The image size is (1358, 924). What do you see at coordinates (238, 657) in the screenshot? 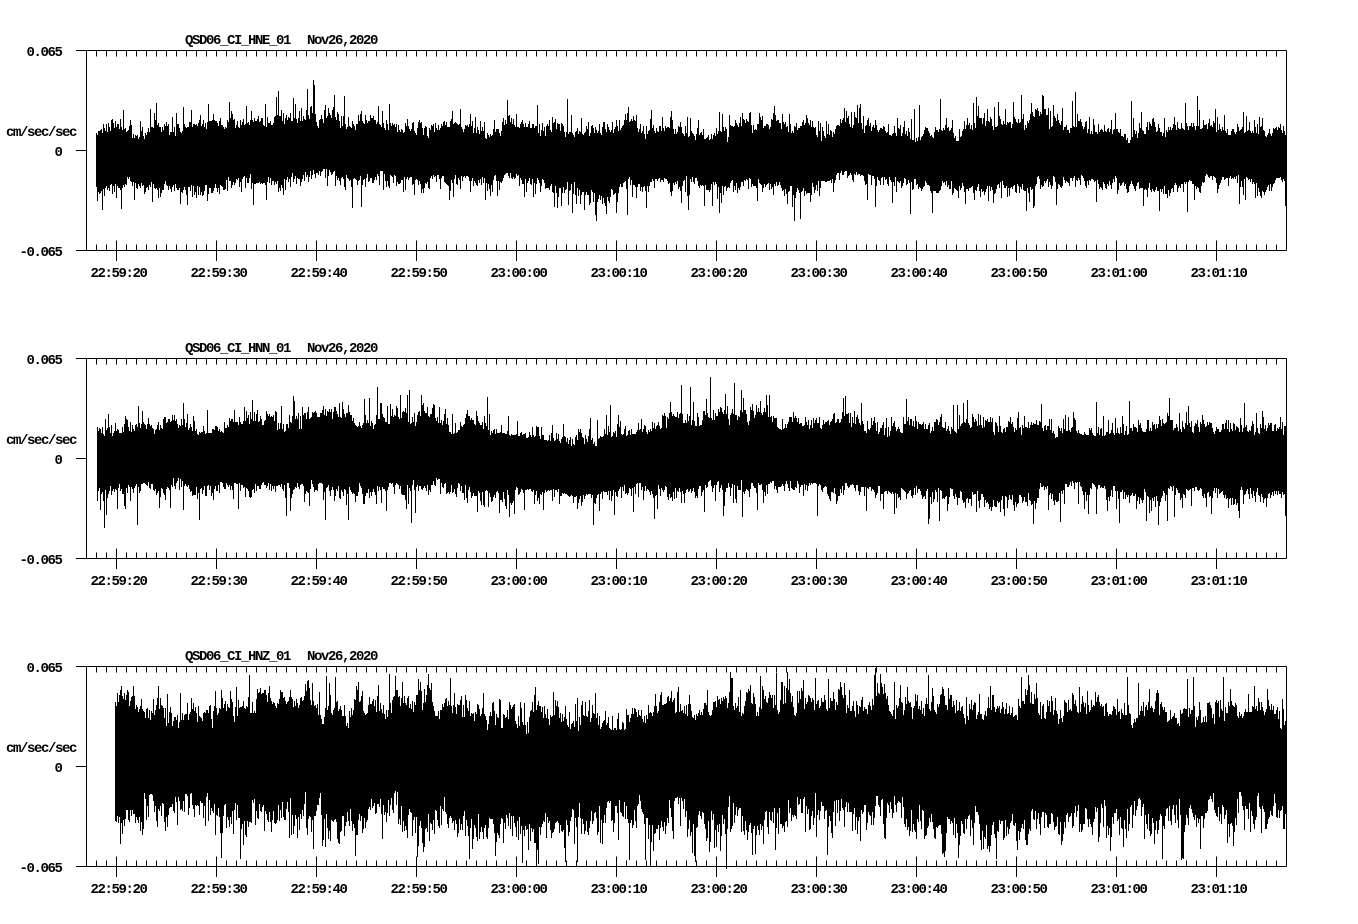
I see `svg-text: QSD06_CI_HNZ_01` at bounding box center [238, 657].